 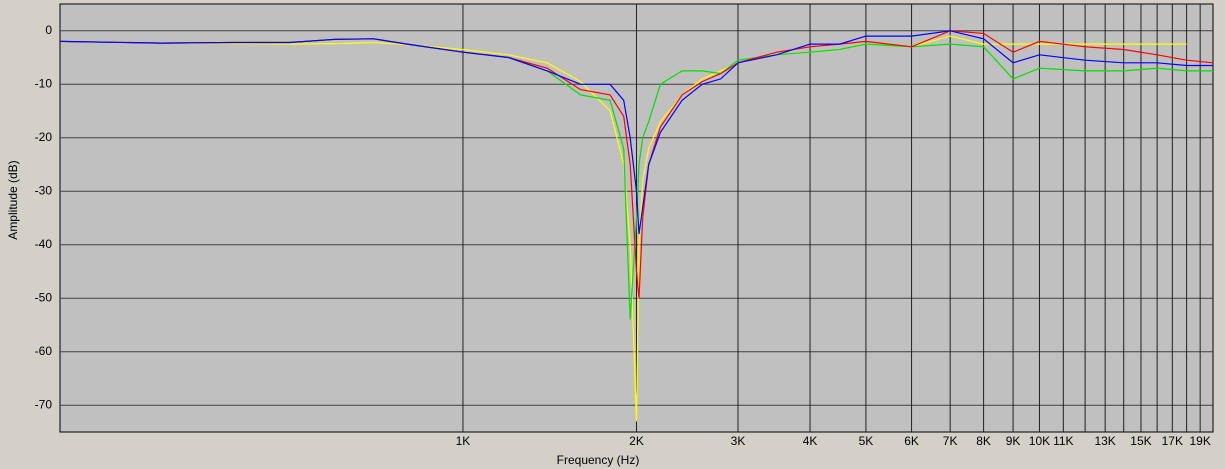 I want to click on y-tick-label: -60, so click(x=44, y=351).